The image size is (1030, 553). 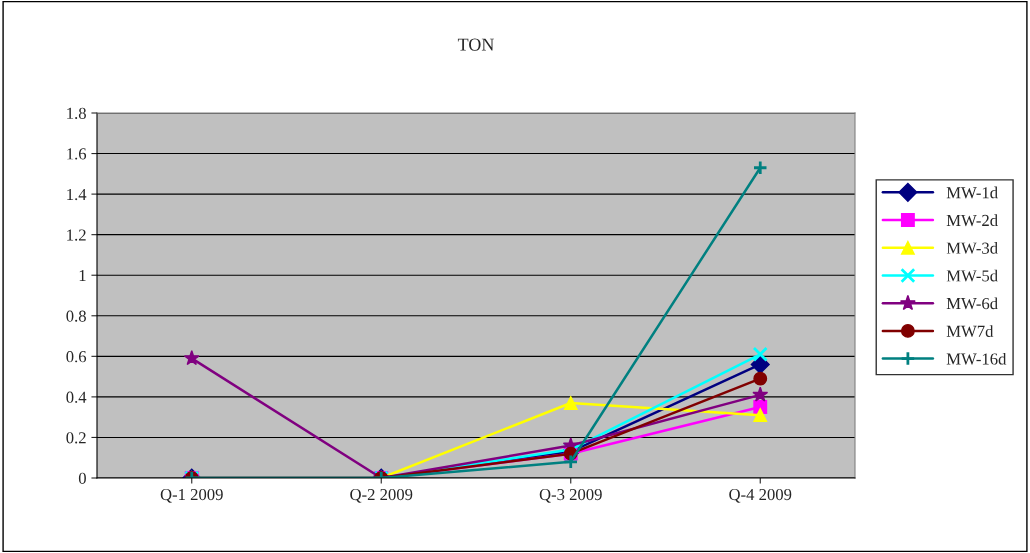 I want to click on y-tick-label: 0.8, so click(x=76, y=316).